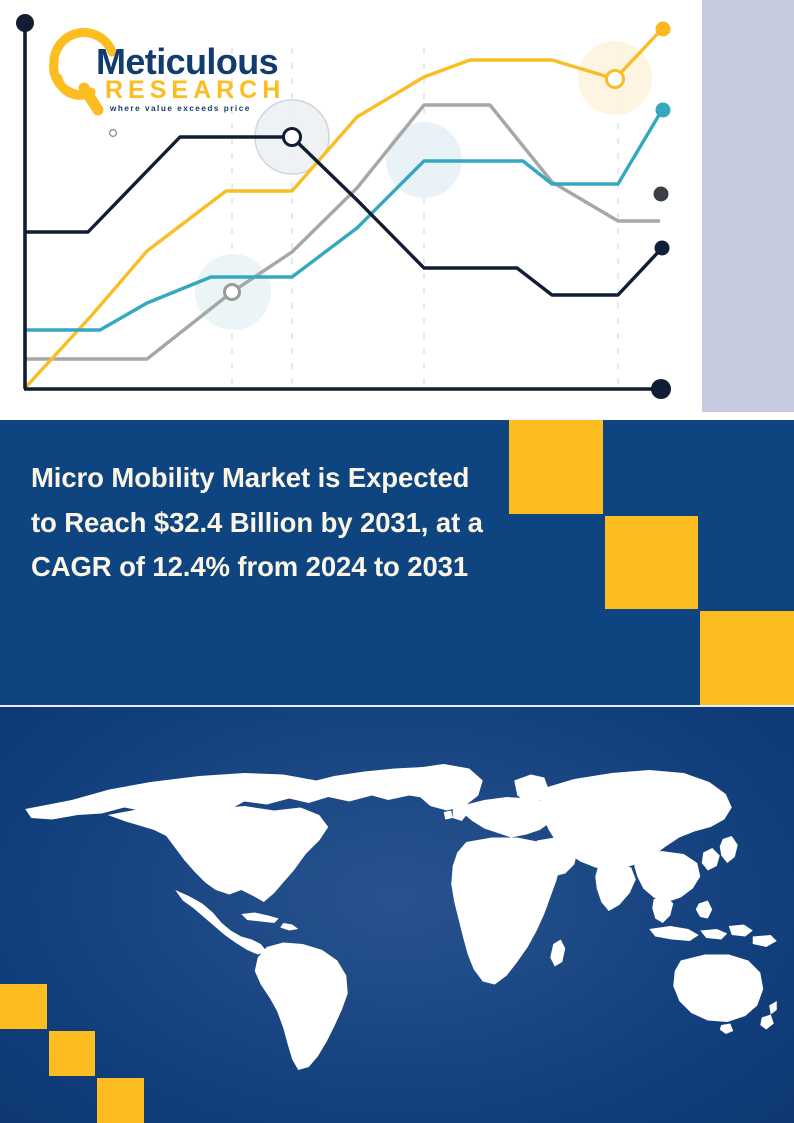 This screenshot has height=1123, width=794. What do you see at coordinates (187, 61) in the screenshot?
I see `logo-wordmark: Meticulous` at bounding box center [187, 61].